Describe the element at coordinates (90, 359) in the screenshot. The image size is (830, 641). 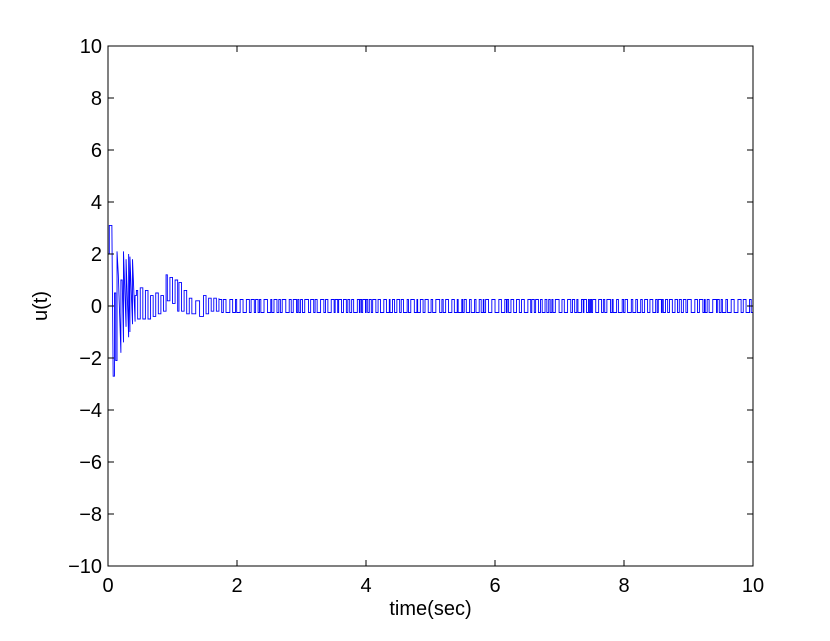
I see `y-tick-label: −2` at that location.